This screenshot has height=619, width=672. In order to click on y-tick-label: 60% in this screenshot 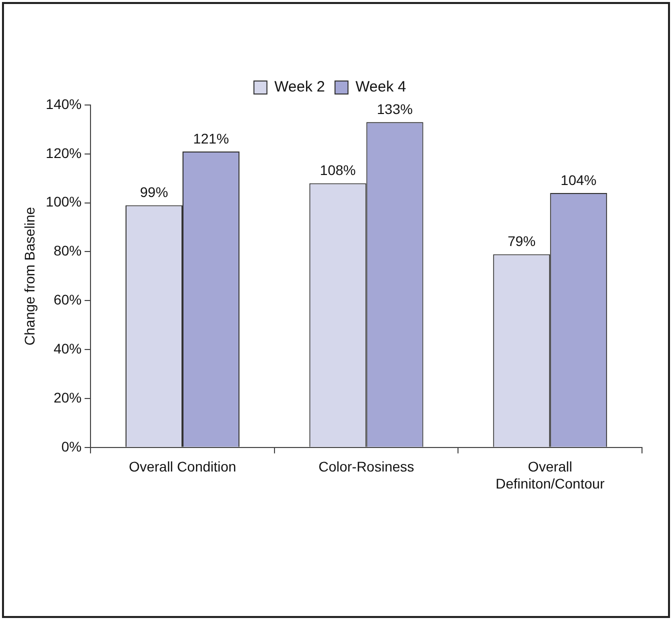, I will do `click(68, 300)`.